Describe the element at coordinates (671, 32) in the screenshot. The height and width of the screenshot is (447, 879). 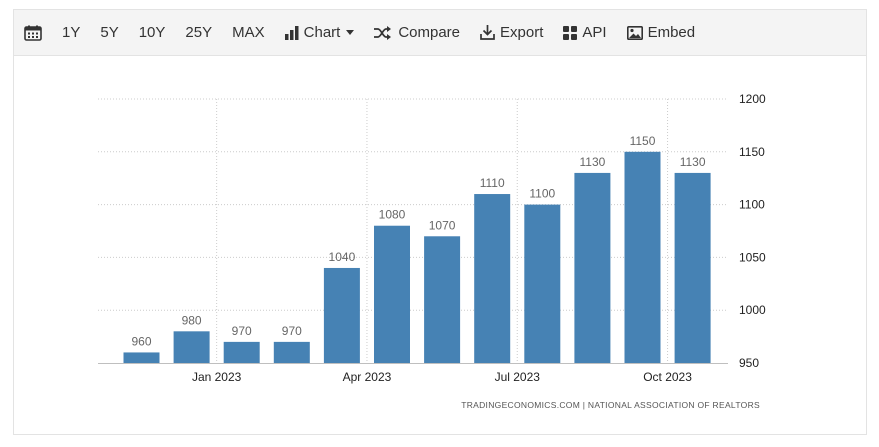
I see `embed-label: Embed` at that location.